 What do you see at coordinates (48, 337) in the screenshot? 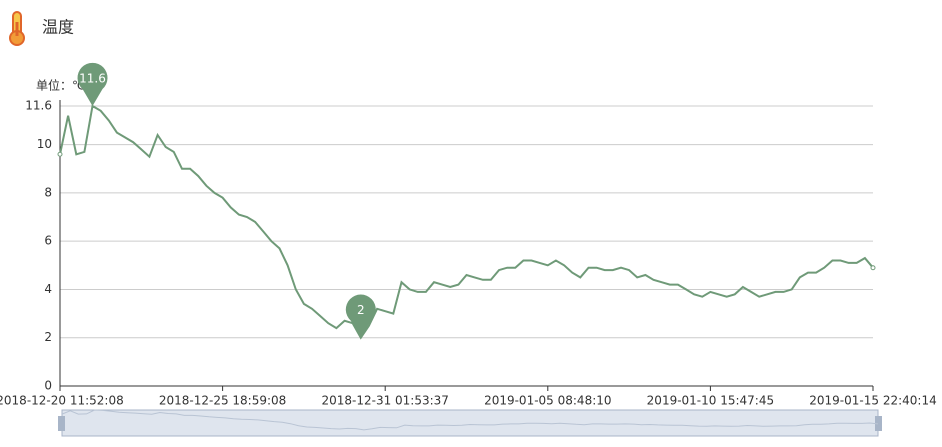
I see `y-tick-label: 2` at bounding box center [48, 337].